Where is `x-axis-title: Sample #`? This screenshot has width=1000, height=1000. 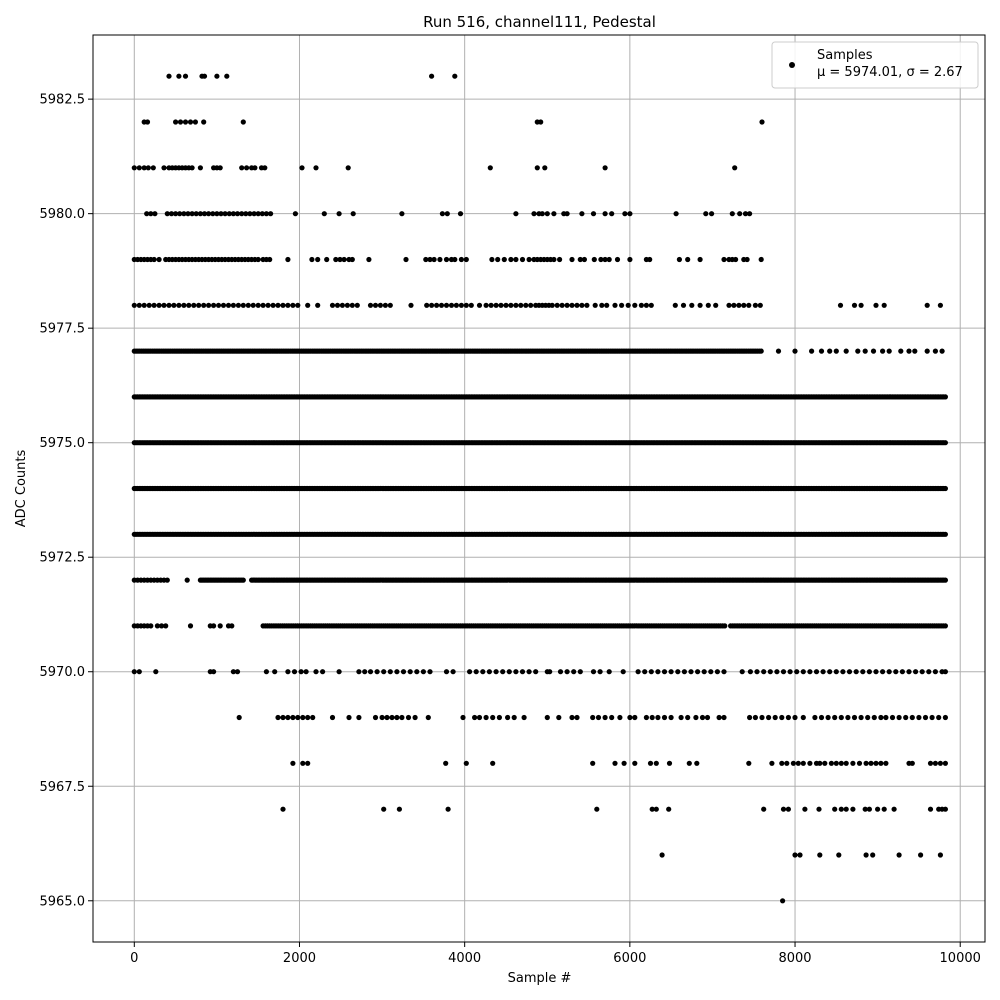 x-axis-title: Sample # is located at coordinates (540, 978).